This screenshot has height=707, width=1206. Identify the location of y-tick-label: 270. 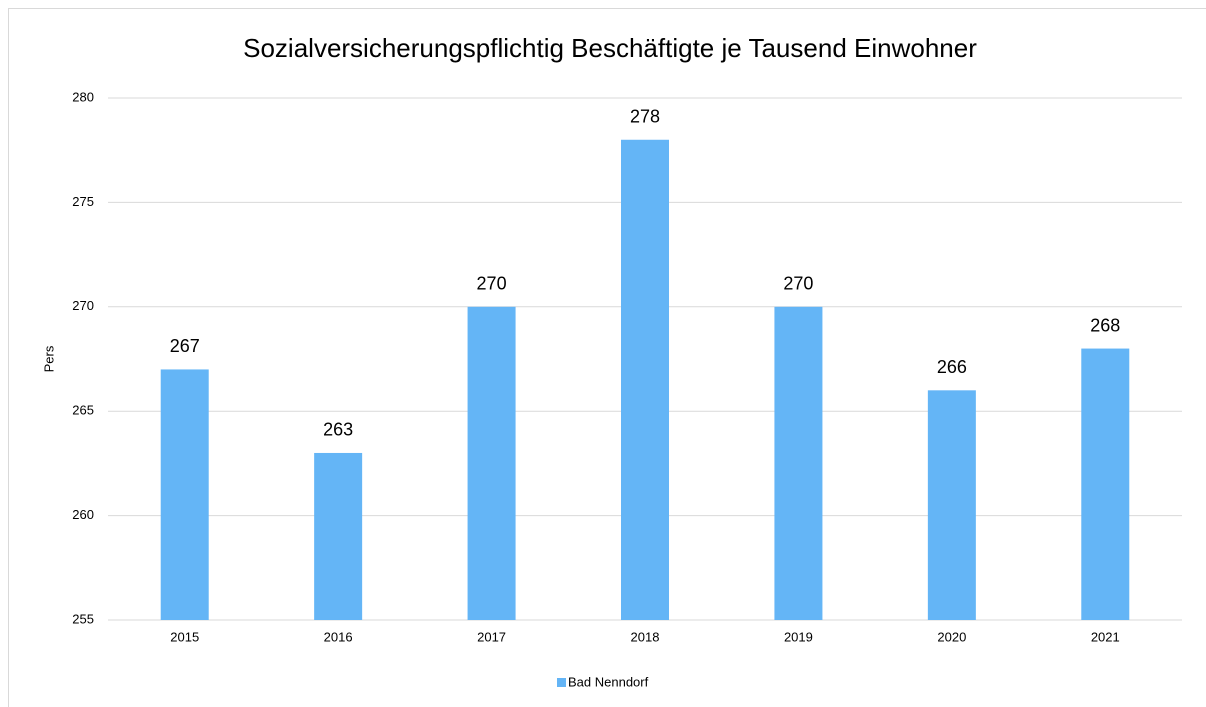
(83, 305).